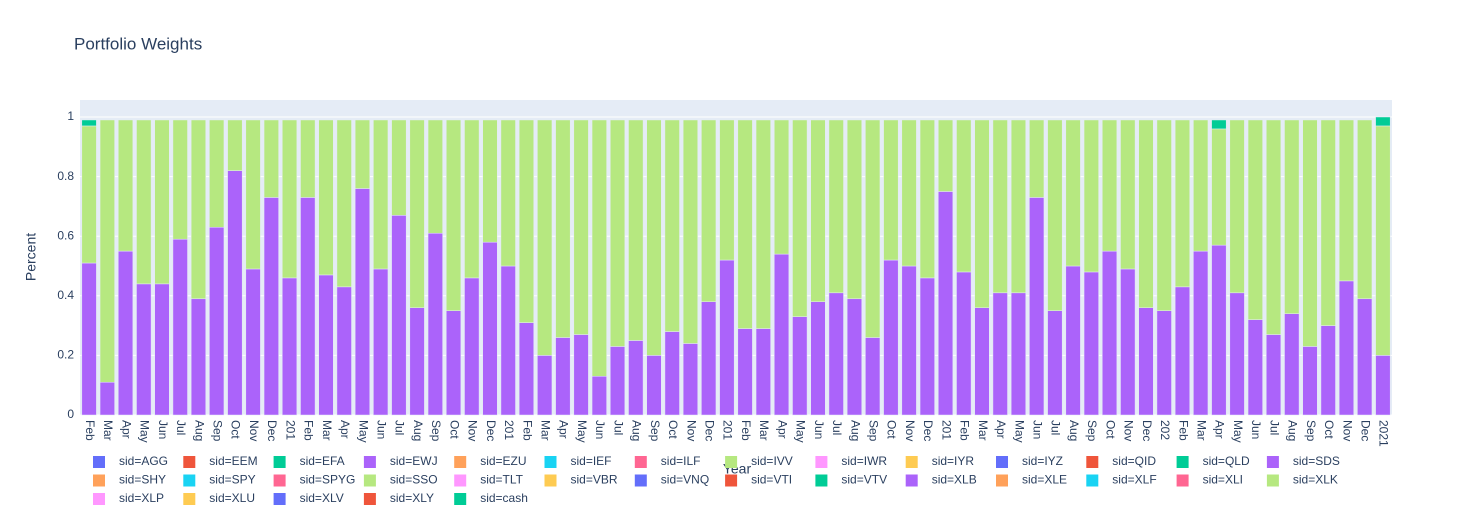 This screenshot has width=1473, height=525. Describe the element at coordinates (254, 430) in the screenshot. I see `x-tick-label: Nov` at that location.